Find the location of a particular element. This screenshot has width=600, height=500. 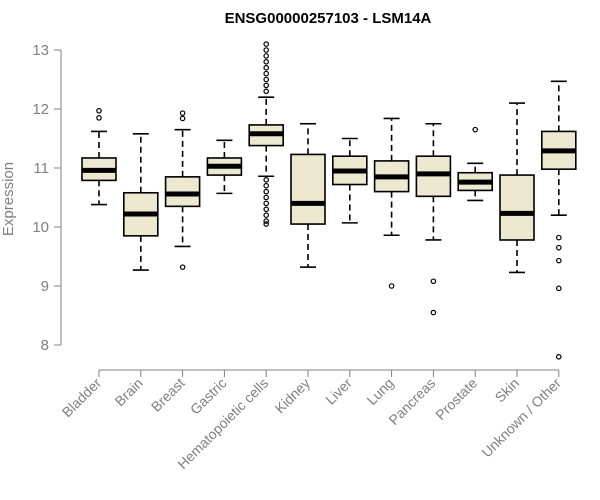

y-tick-label: 12 is located at coordinates (40, 109).